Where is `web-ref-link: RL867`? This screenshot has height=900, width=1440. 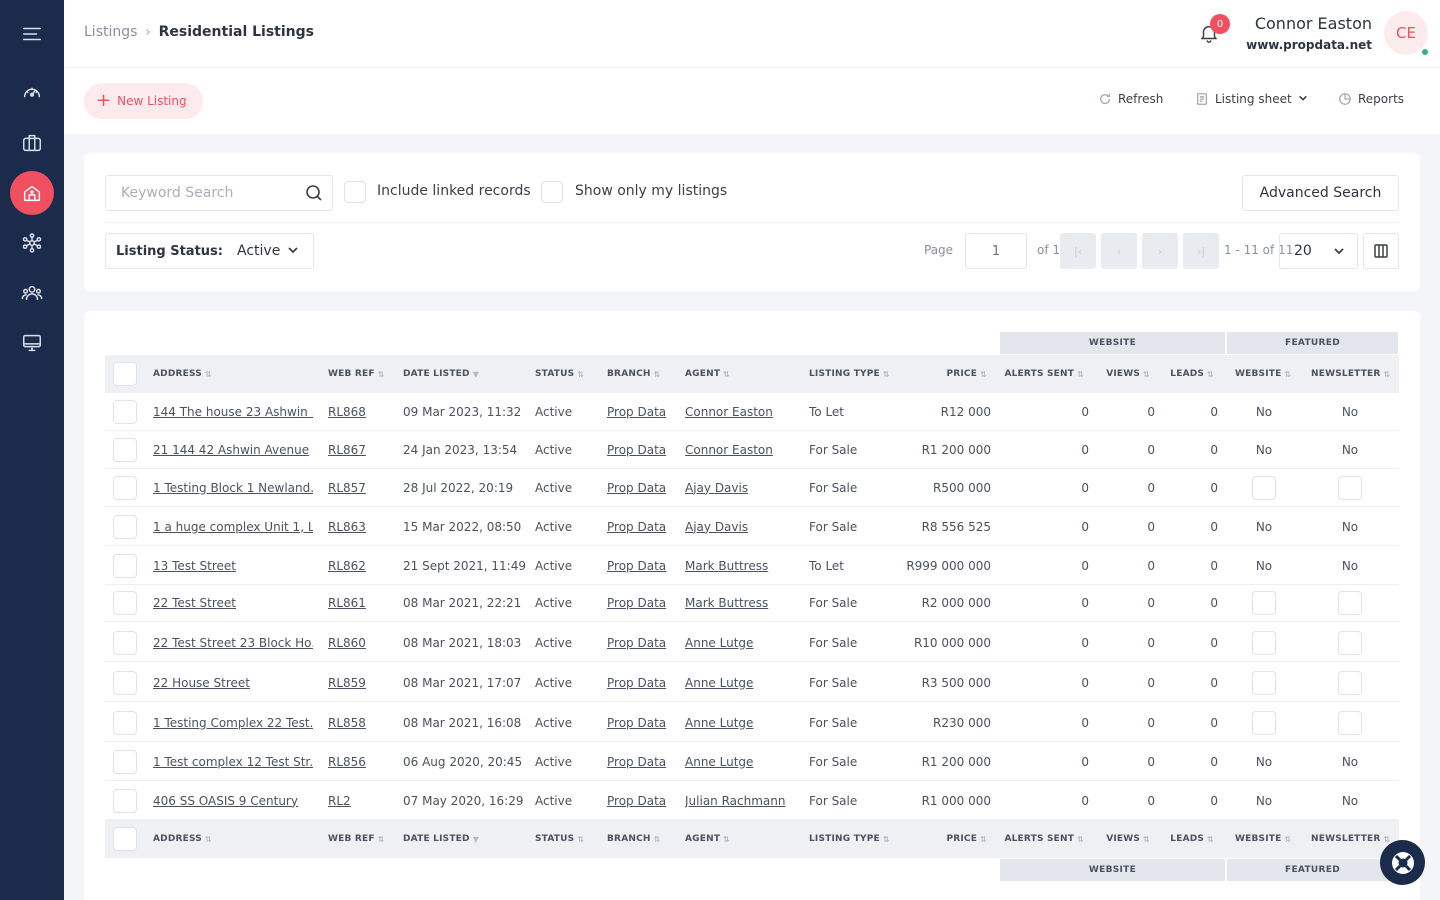
web-ref-link: RL867 is located at coordinates (347, 449).